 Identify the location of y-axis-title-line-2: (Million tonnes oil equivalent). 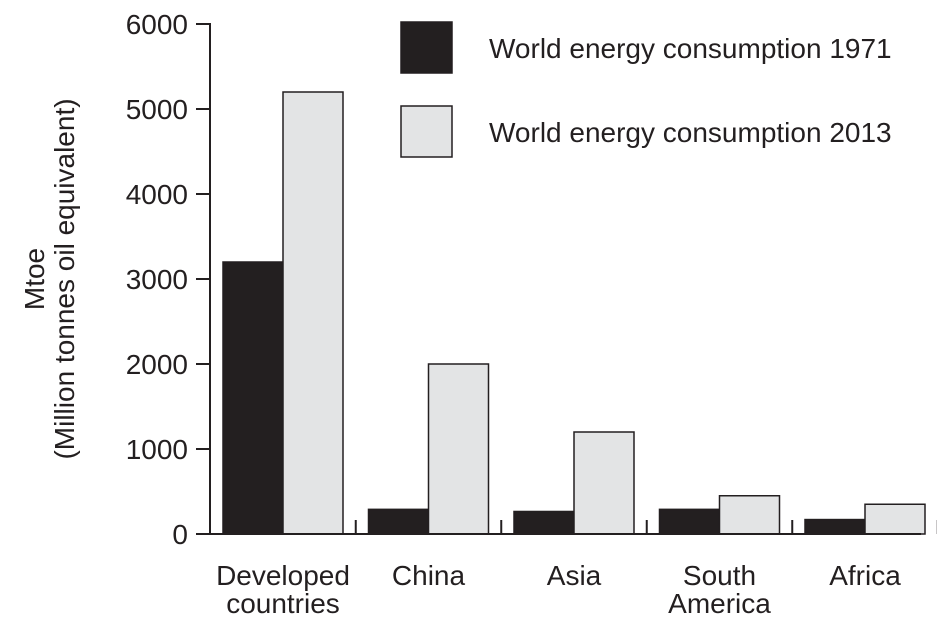
(64, 278).